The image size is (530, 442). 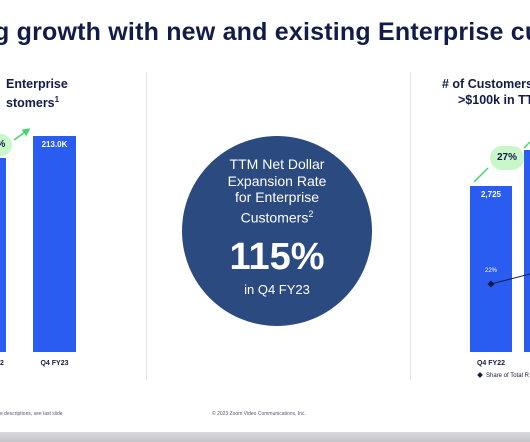 I want to click on divider-right, so click(x=410, y=226).